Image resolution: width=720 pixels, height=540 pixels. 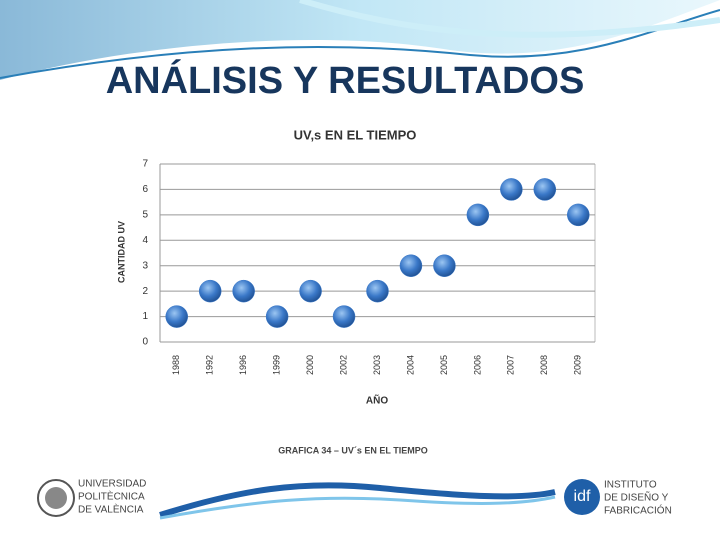 I want to click on logo-mark: idf, so click(x=582, y=496).